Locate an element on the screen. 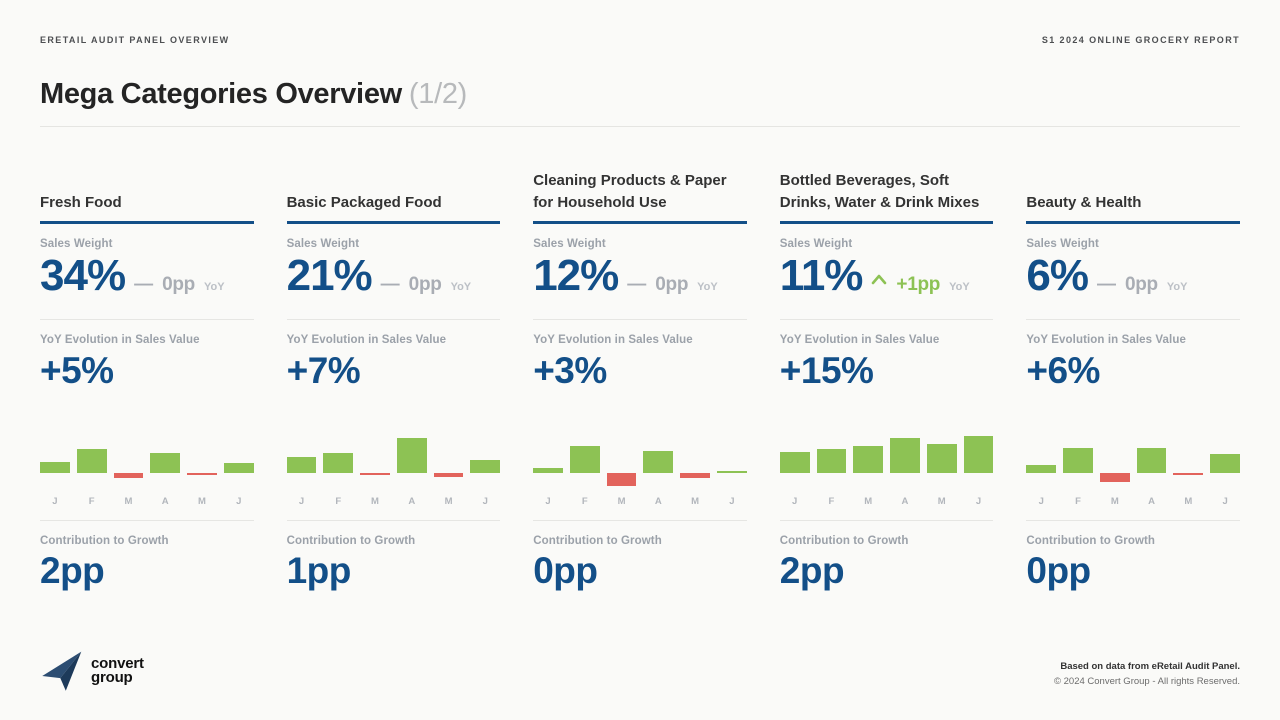 The width and height of the screenshot is (1280, 720). category-title: Basic Packaged Food is located at coordinates (364, 202).